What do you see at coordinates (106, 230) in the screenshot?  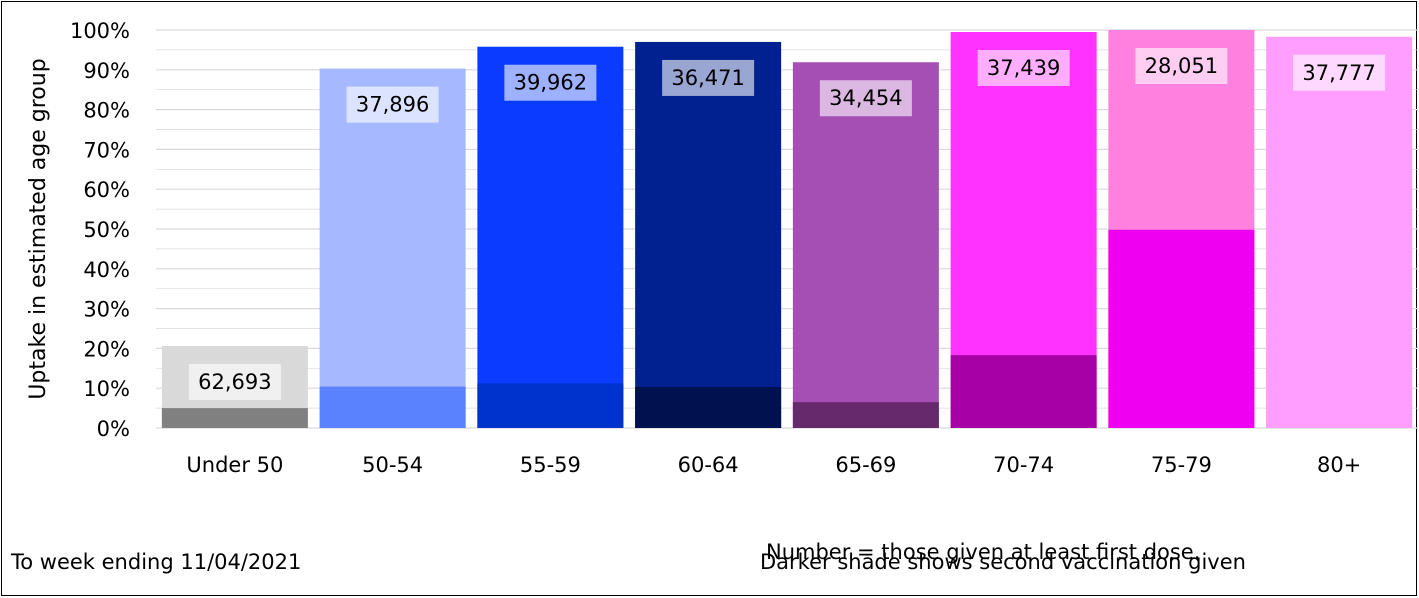 I see `y-tick-label: 50%` at bounding box center [106, 230].